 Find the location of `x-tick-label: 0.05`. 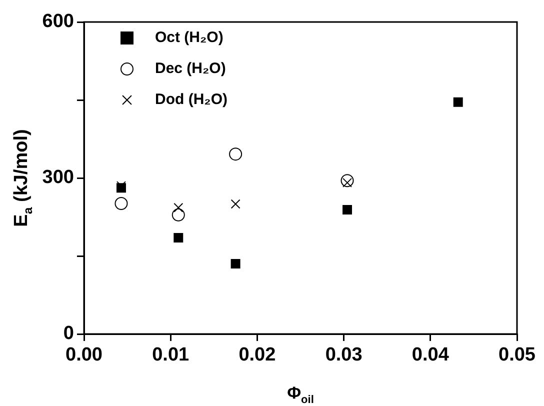

x-tick-label: 0.05 is located at coordinates (517, 355).